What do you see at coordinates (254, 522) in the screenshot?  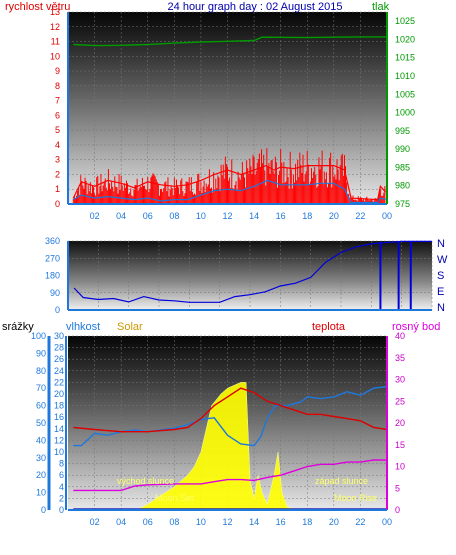 I see `climate-x-tick-label: 14` at bounding box center [254, 522].